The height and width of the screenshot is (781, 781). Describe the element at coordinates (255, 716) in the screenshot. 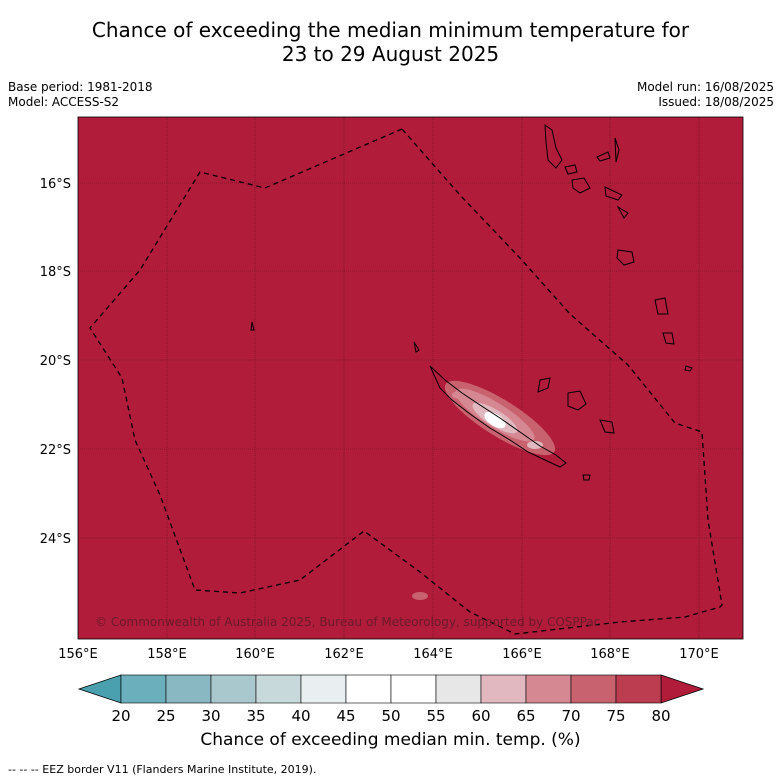

I see `colorbar-tick-label: 35` at that location.